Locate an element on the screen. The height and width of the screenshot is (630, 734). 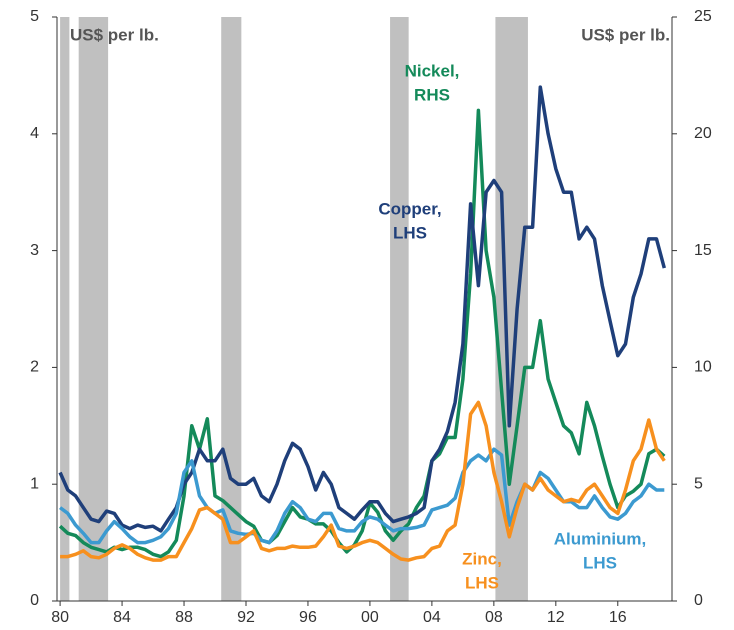
x-tick-label: 04 is located at coordinates (432, 617).